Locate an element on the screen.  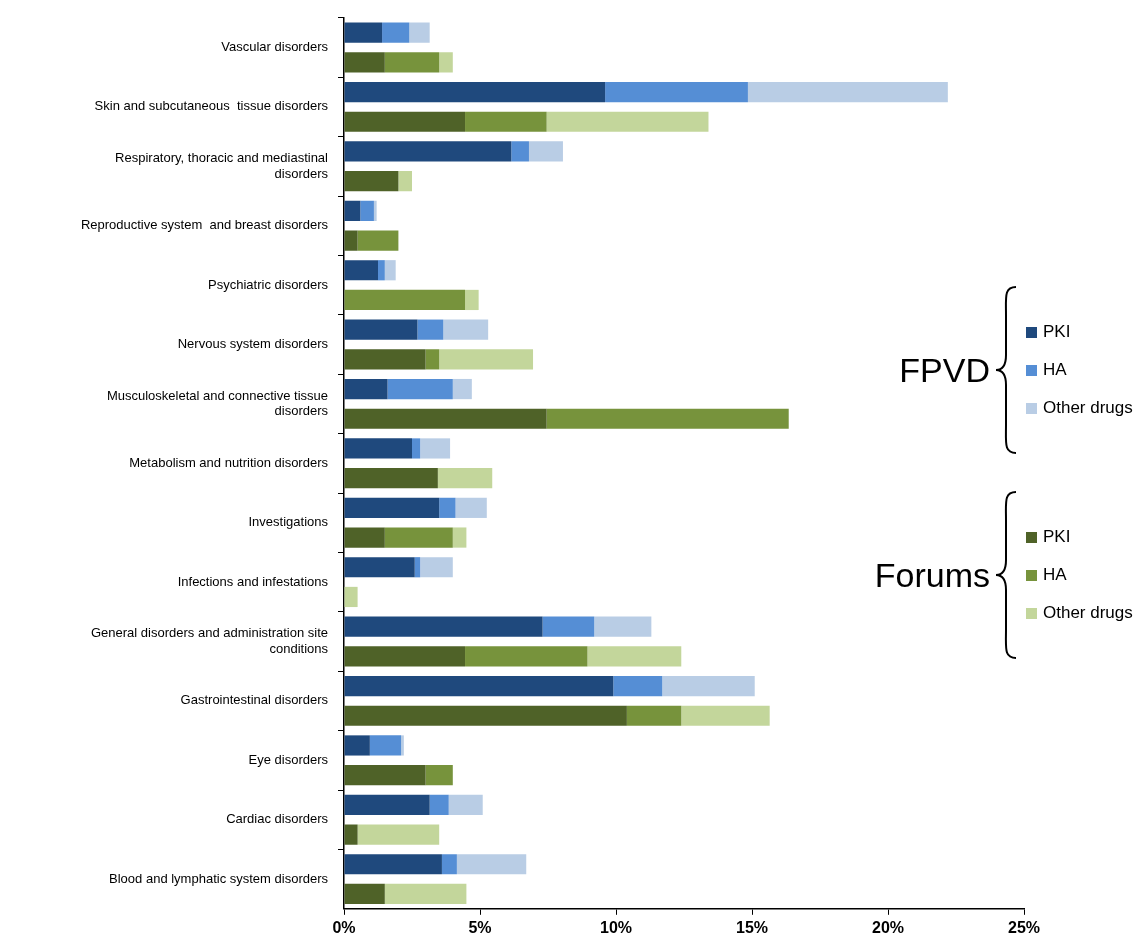
legend-label: Other drugs is located at coordinates (1088, 408).